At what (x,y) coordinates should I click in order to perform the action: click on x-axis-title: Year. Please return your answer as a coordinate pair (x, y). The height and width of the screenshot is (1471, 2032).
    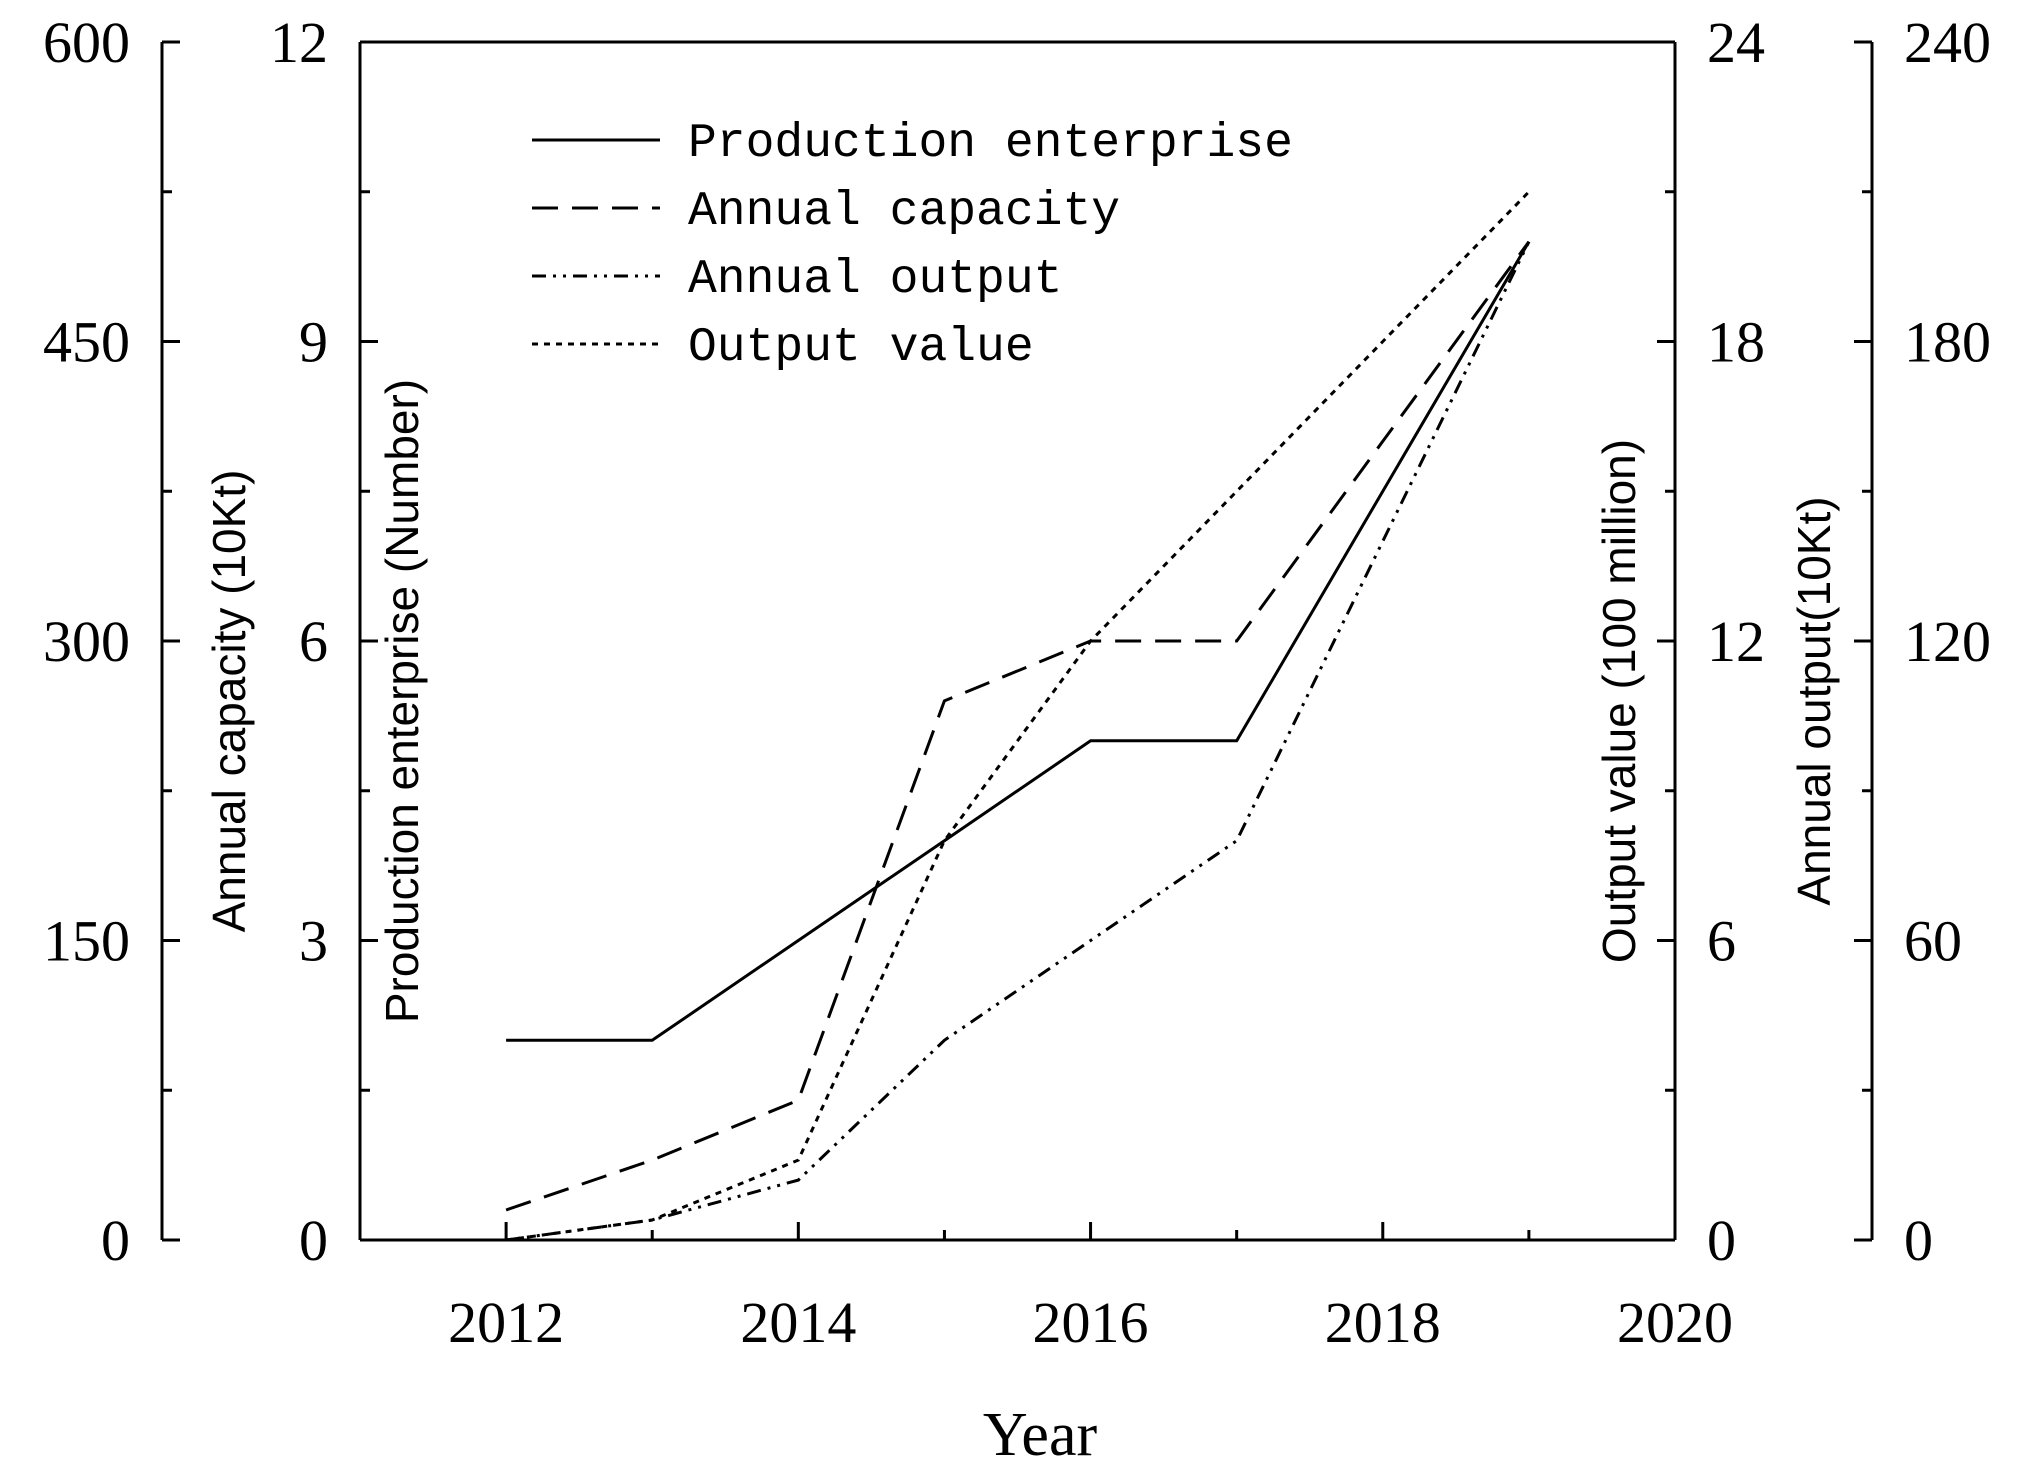
    Looking at the image, I should click on (1040, 1435).